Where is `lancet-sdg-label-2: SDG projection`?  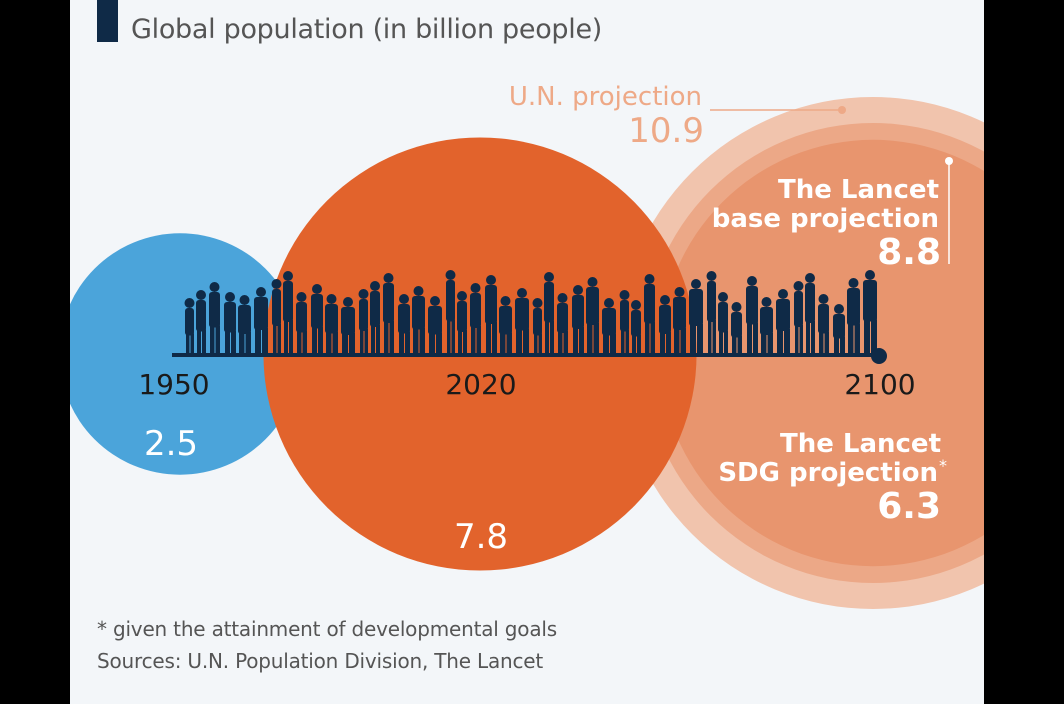 lancet-sdg-label-2: SDG projection is located at coordinates (828, 473).